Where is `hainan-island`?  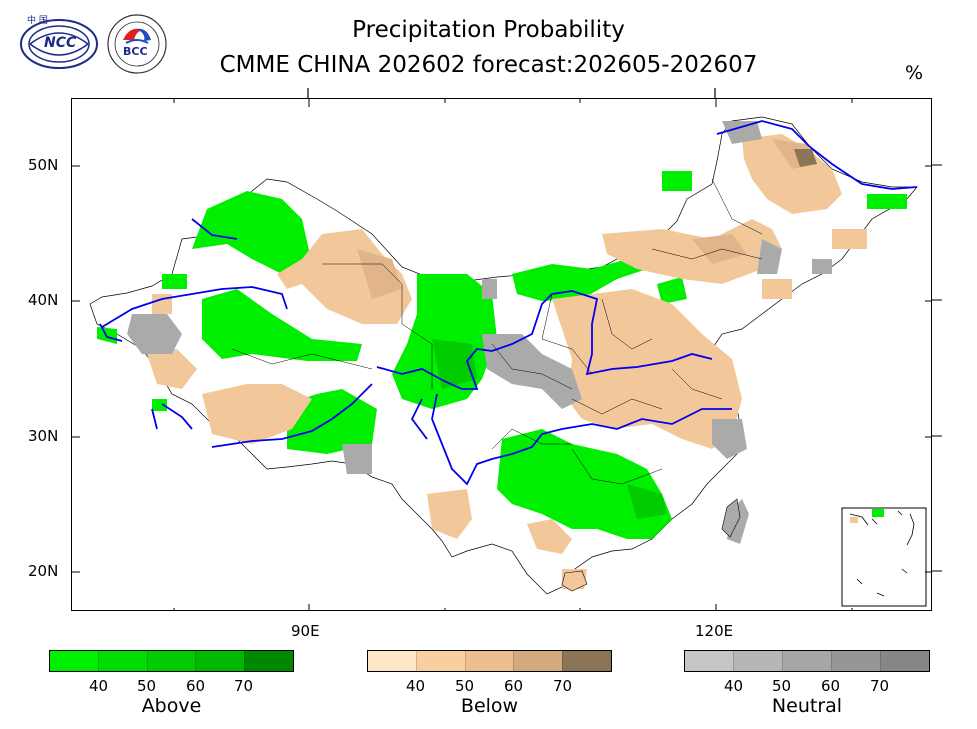
hainan-island is located at coordinates (574, 581).